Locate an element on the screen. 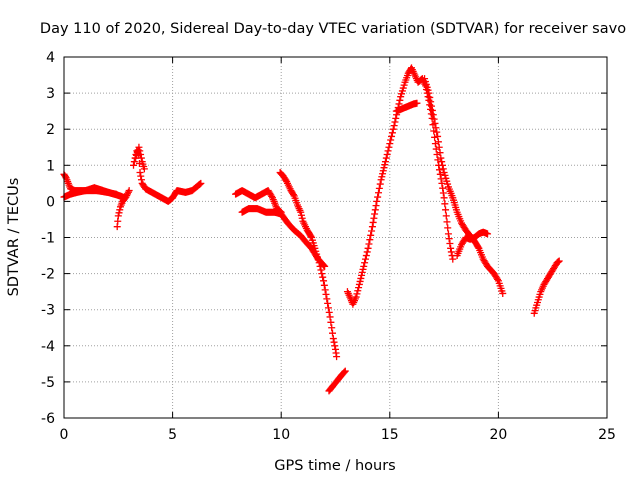 The image size is (640, 480). x-tick-labels: 0 5 10 15 20 25 is located at coordinates (338, 435).